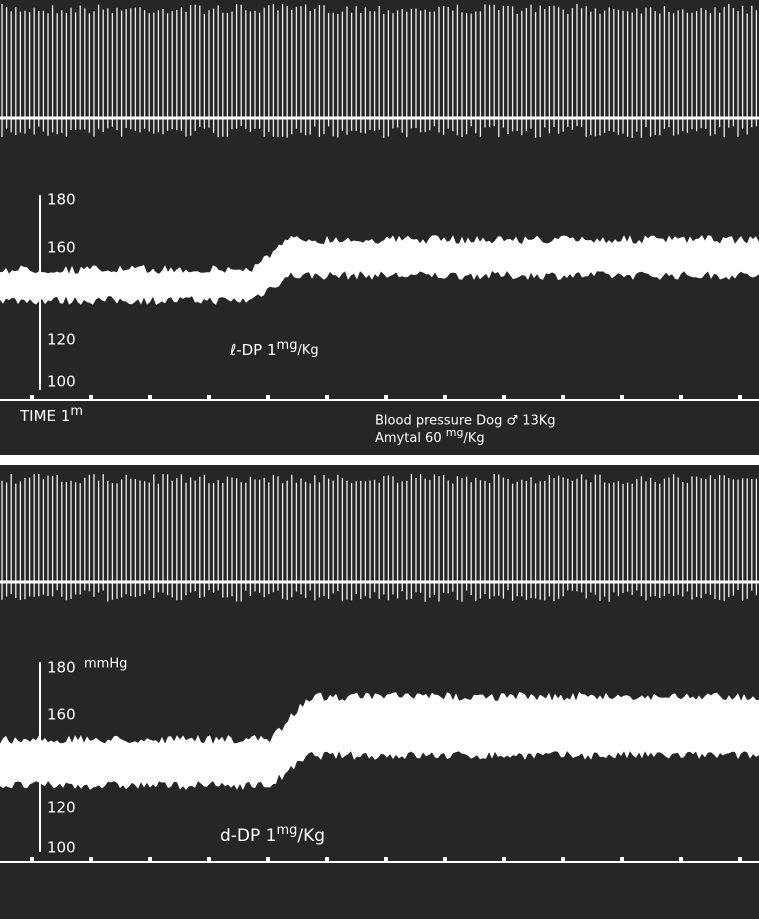  I want to click on anesthesia-label: Amytal 60 mg/Kg, so click(430, 436).